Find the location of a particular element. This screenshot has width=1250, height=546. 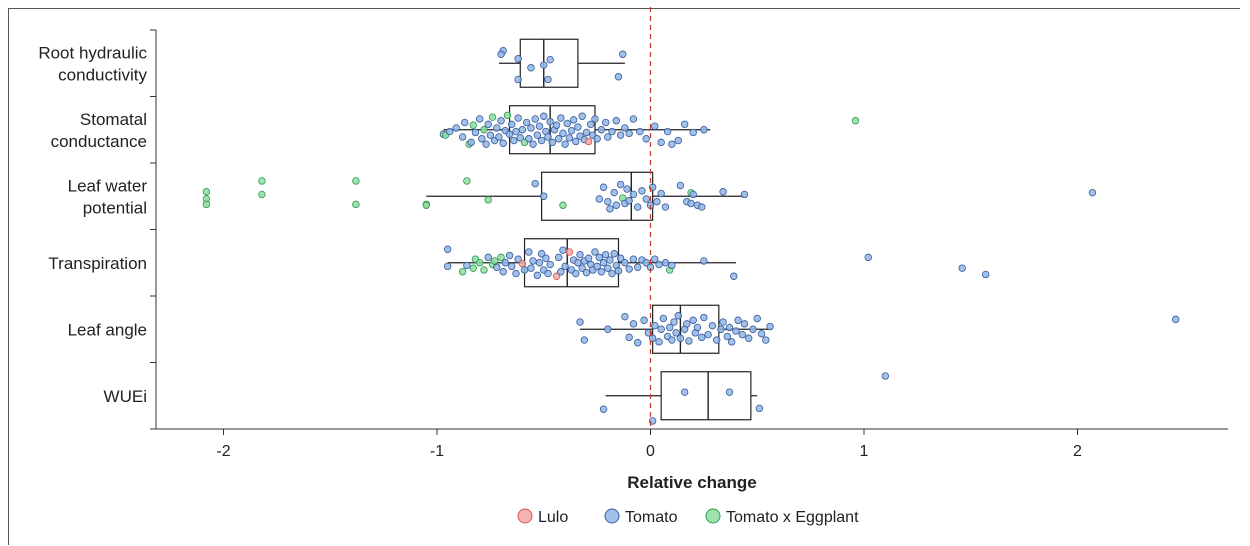

x-tick-label: 1 is located at coordinates (864, 451).